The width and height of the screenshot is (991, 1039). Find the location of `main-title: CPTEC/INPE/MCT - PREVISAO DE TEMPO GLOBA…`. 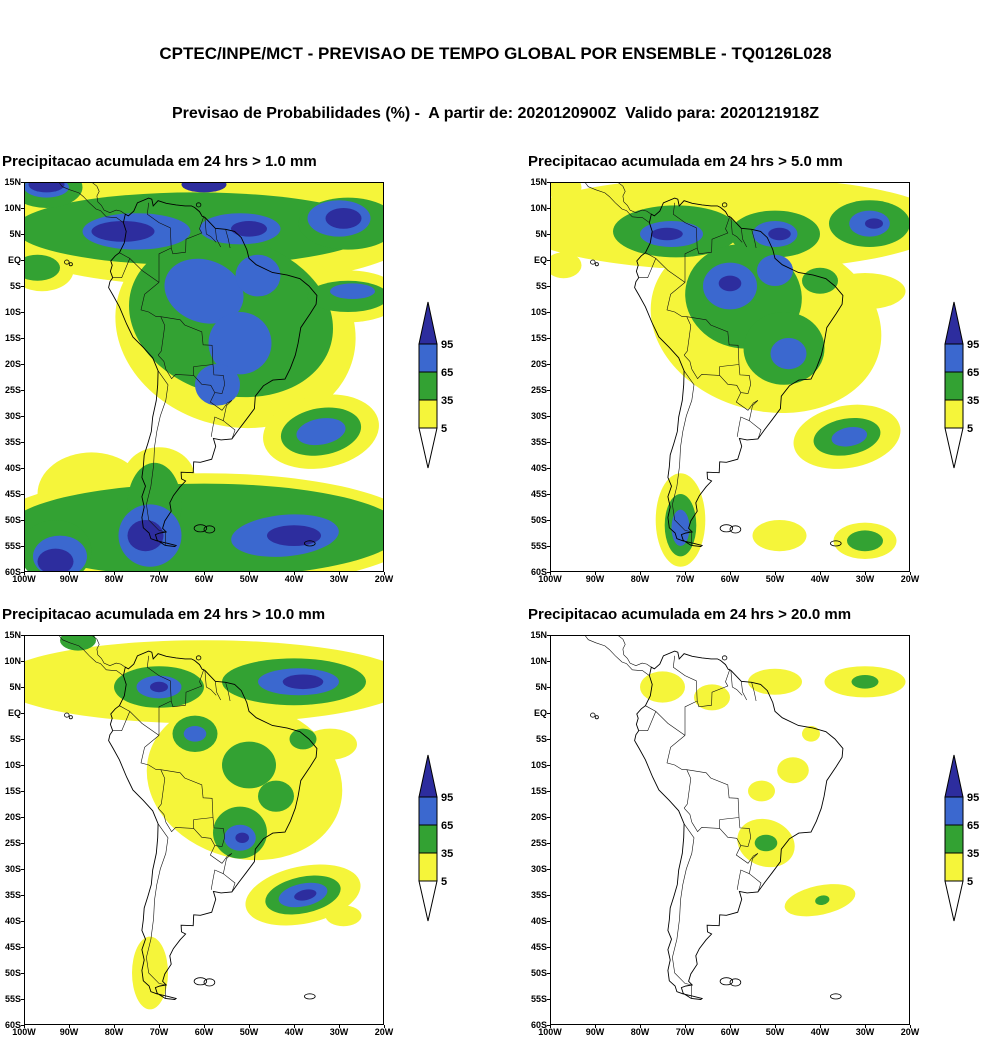

main-title: CPTEC/INPE/MCT - PREVISAO DE TEMPO GLOBA… is located at coordinates (495, 53).